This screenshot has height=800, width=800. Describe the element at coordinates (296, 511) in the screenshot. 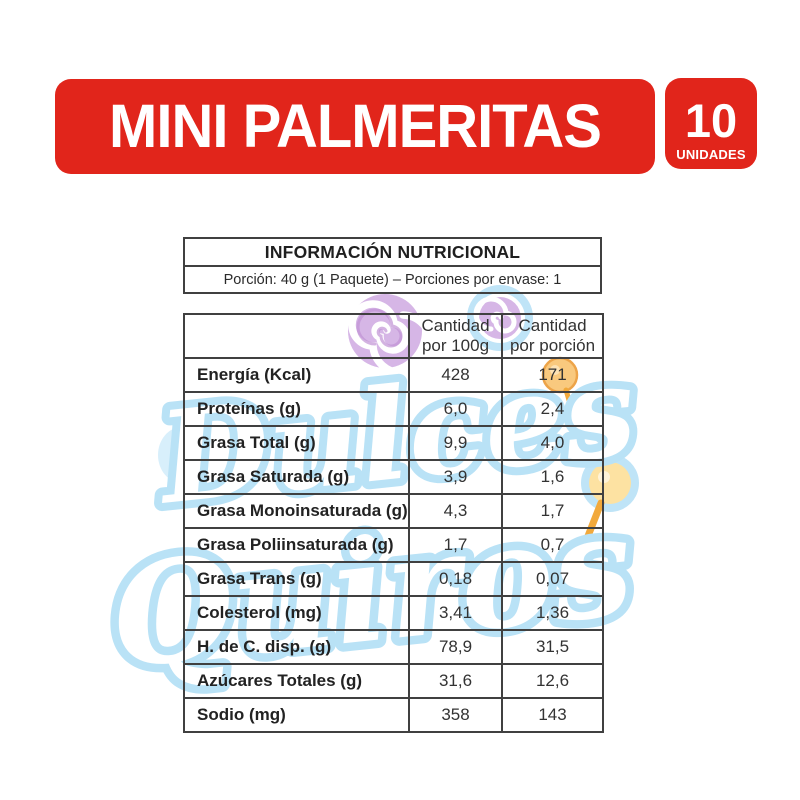

I see `nutrient-label: Grasa Monoinsaturada (g)` at that location.